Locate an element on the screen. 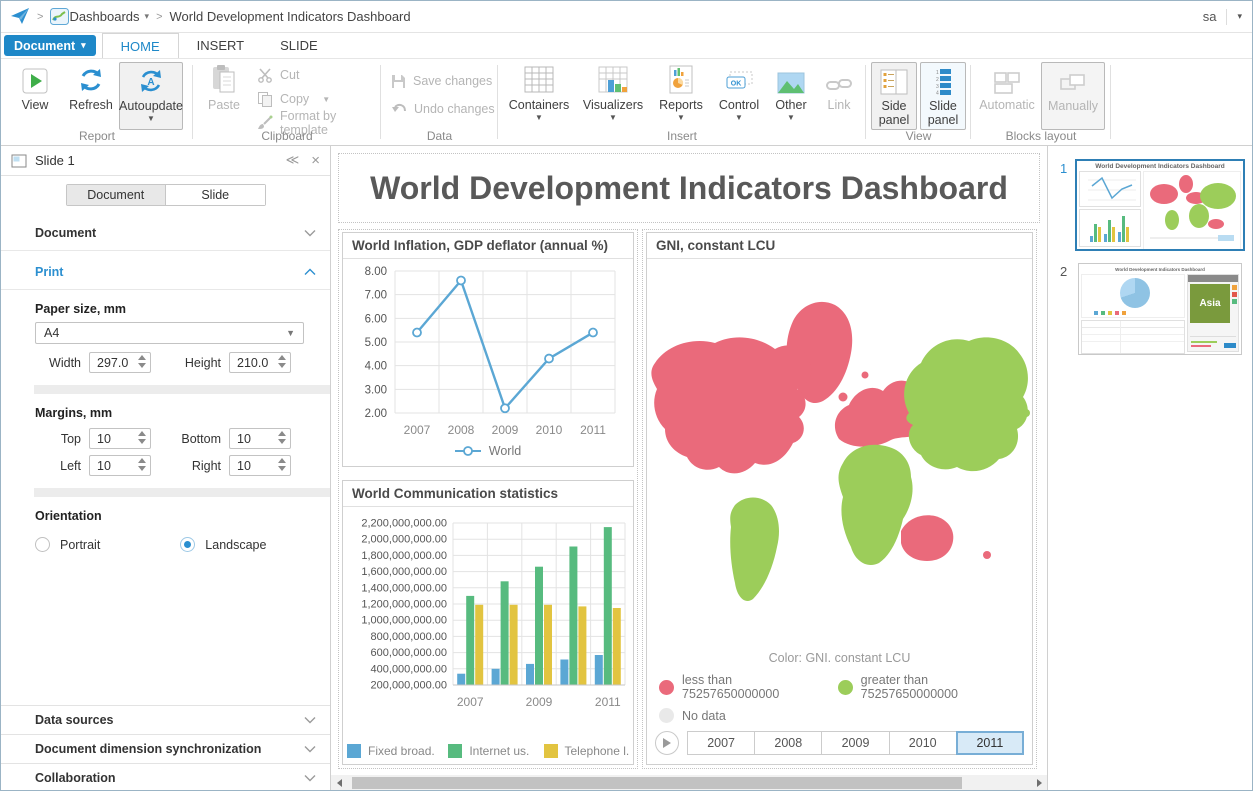 The image size is (1253, 791). view-button: View is located at coordinates (35, 94).